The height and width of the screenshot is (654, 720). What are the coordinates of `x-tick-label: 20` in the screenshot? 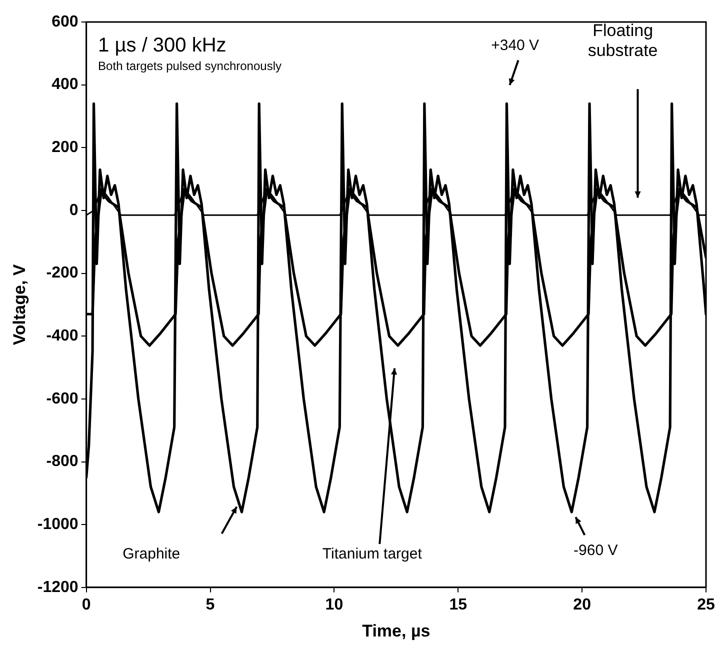 It's located at (582, 605).